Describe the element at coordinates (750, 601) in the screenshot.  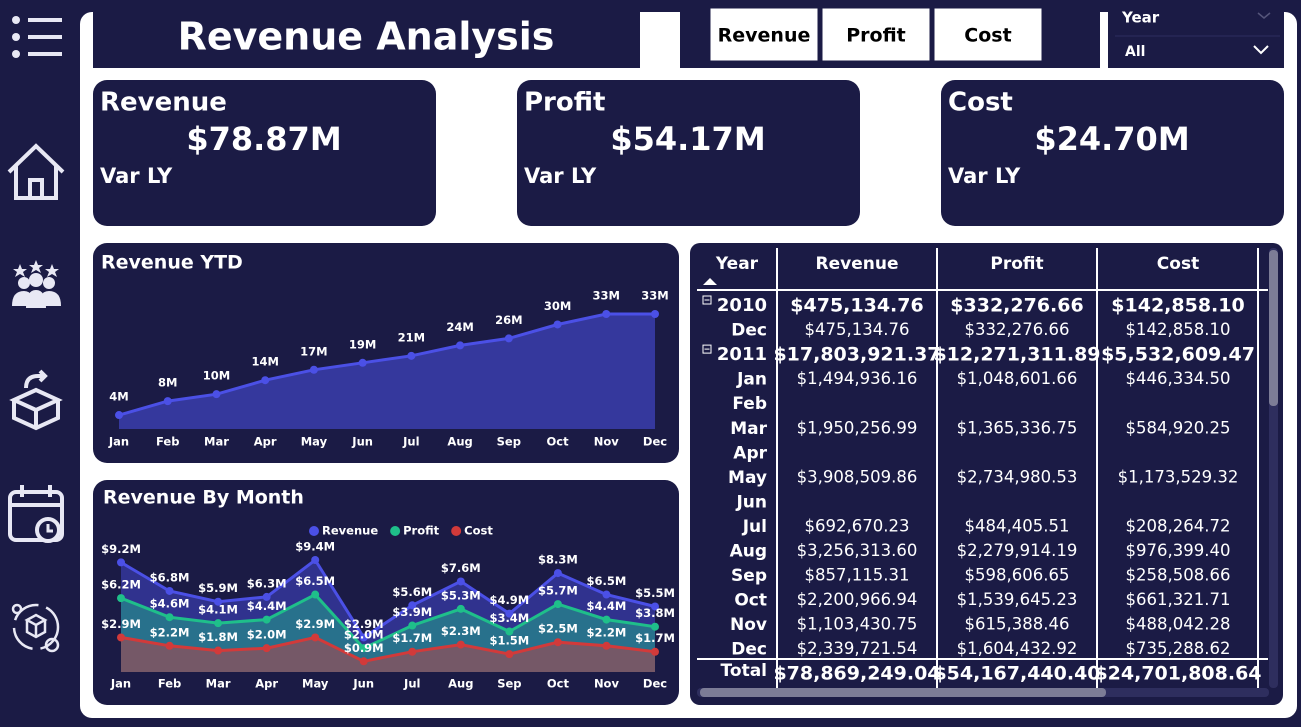
I see `row-label: Oct` at that location.